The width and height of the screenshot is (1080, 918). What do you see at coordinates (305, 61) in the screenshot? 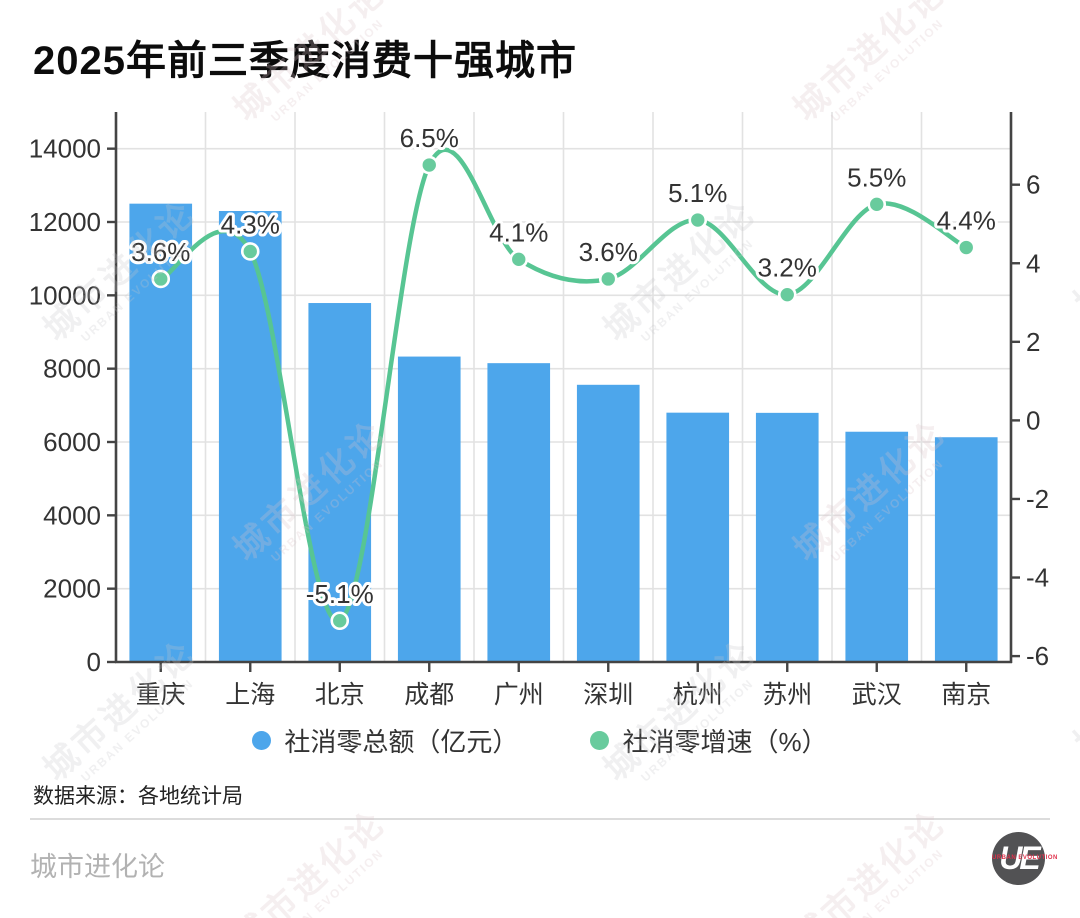
I see `page-title: 2025年前三季度消费十强城市` at bounding box center [305, 61].